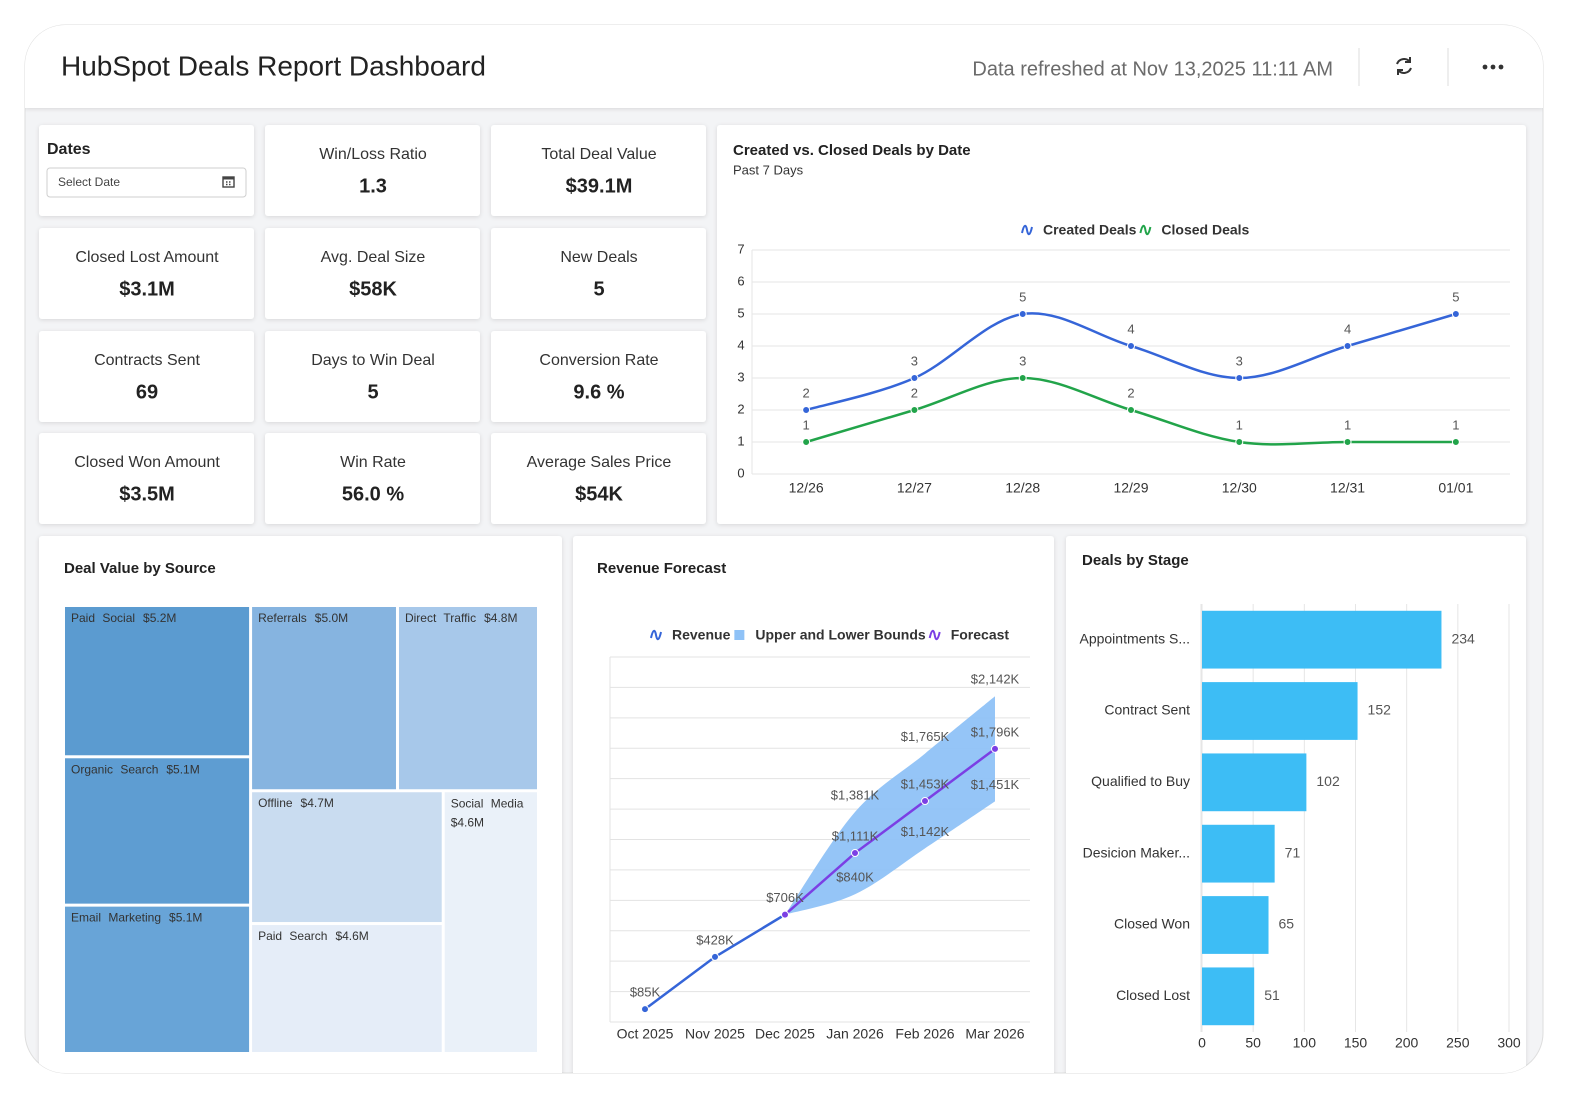 Image resolution: width=1586 pixels, height=1112 pixels. I want to click on data-label: $428K, so click(715, 939).